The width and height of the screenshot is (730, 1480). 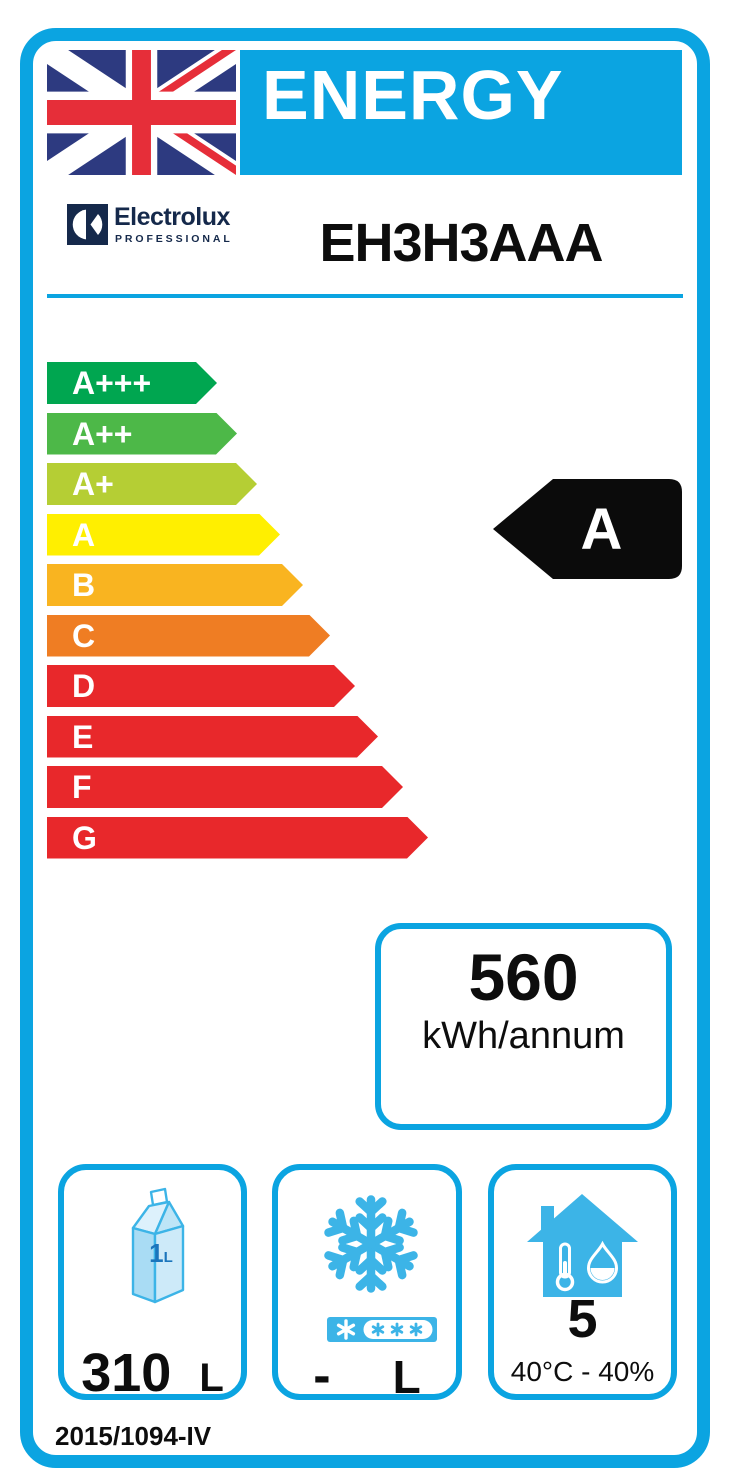 I want to click on scale-arrow-g: G, so click(x=237, y=838).